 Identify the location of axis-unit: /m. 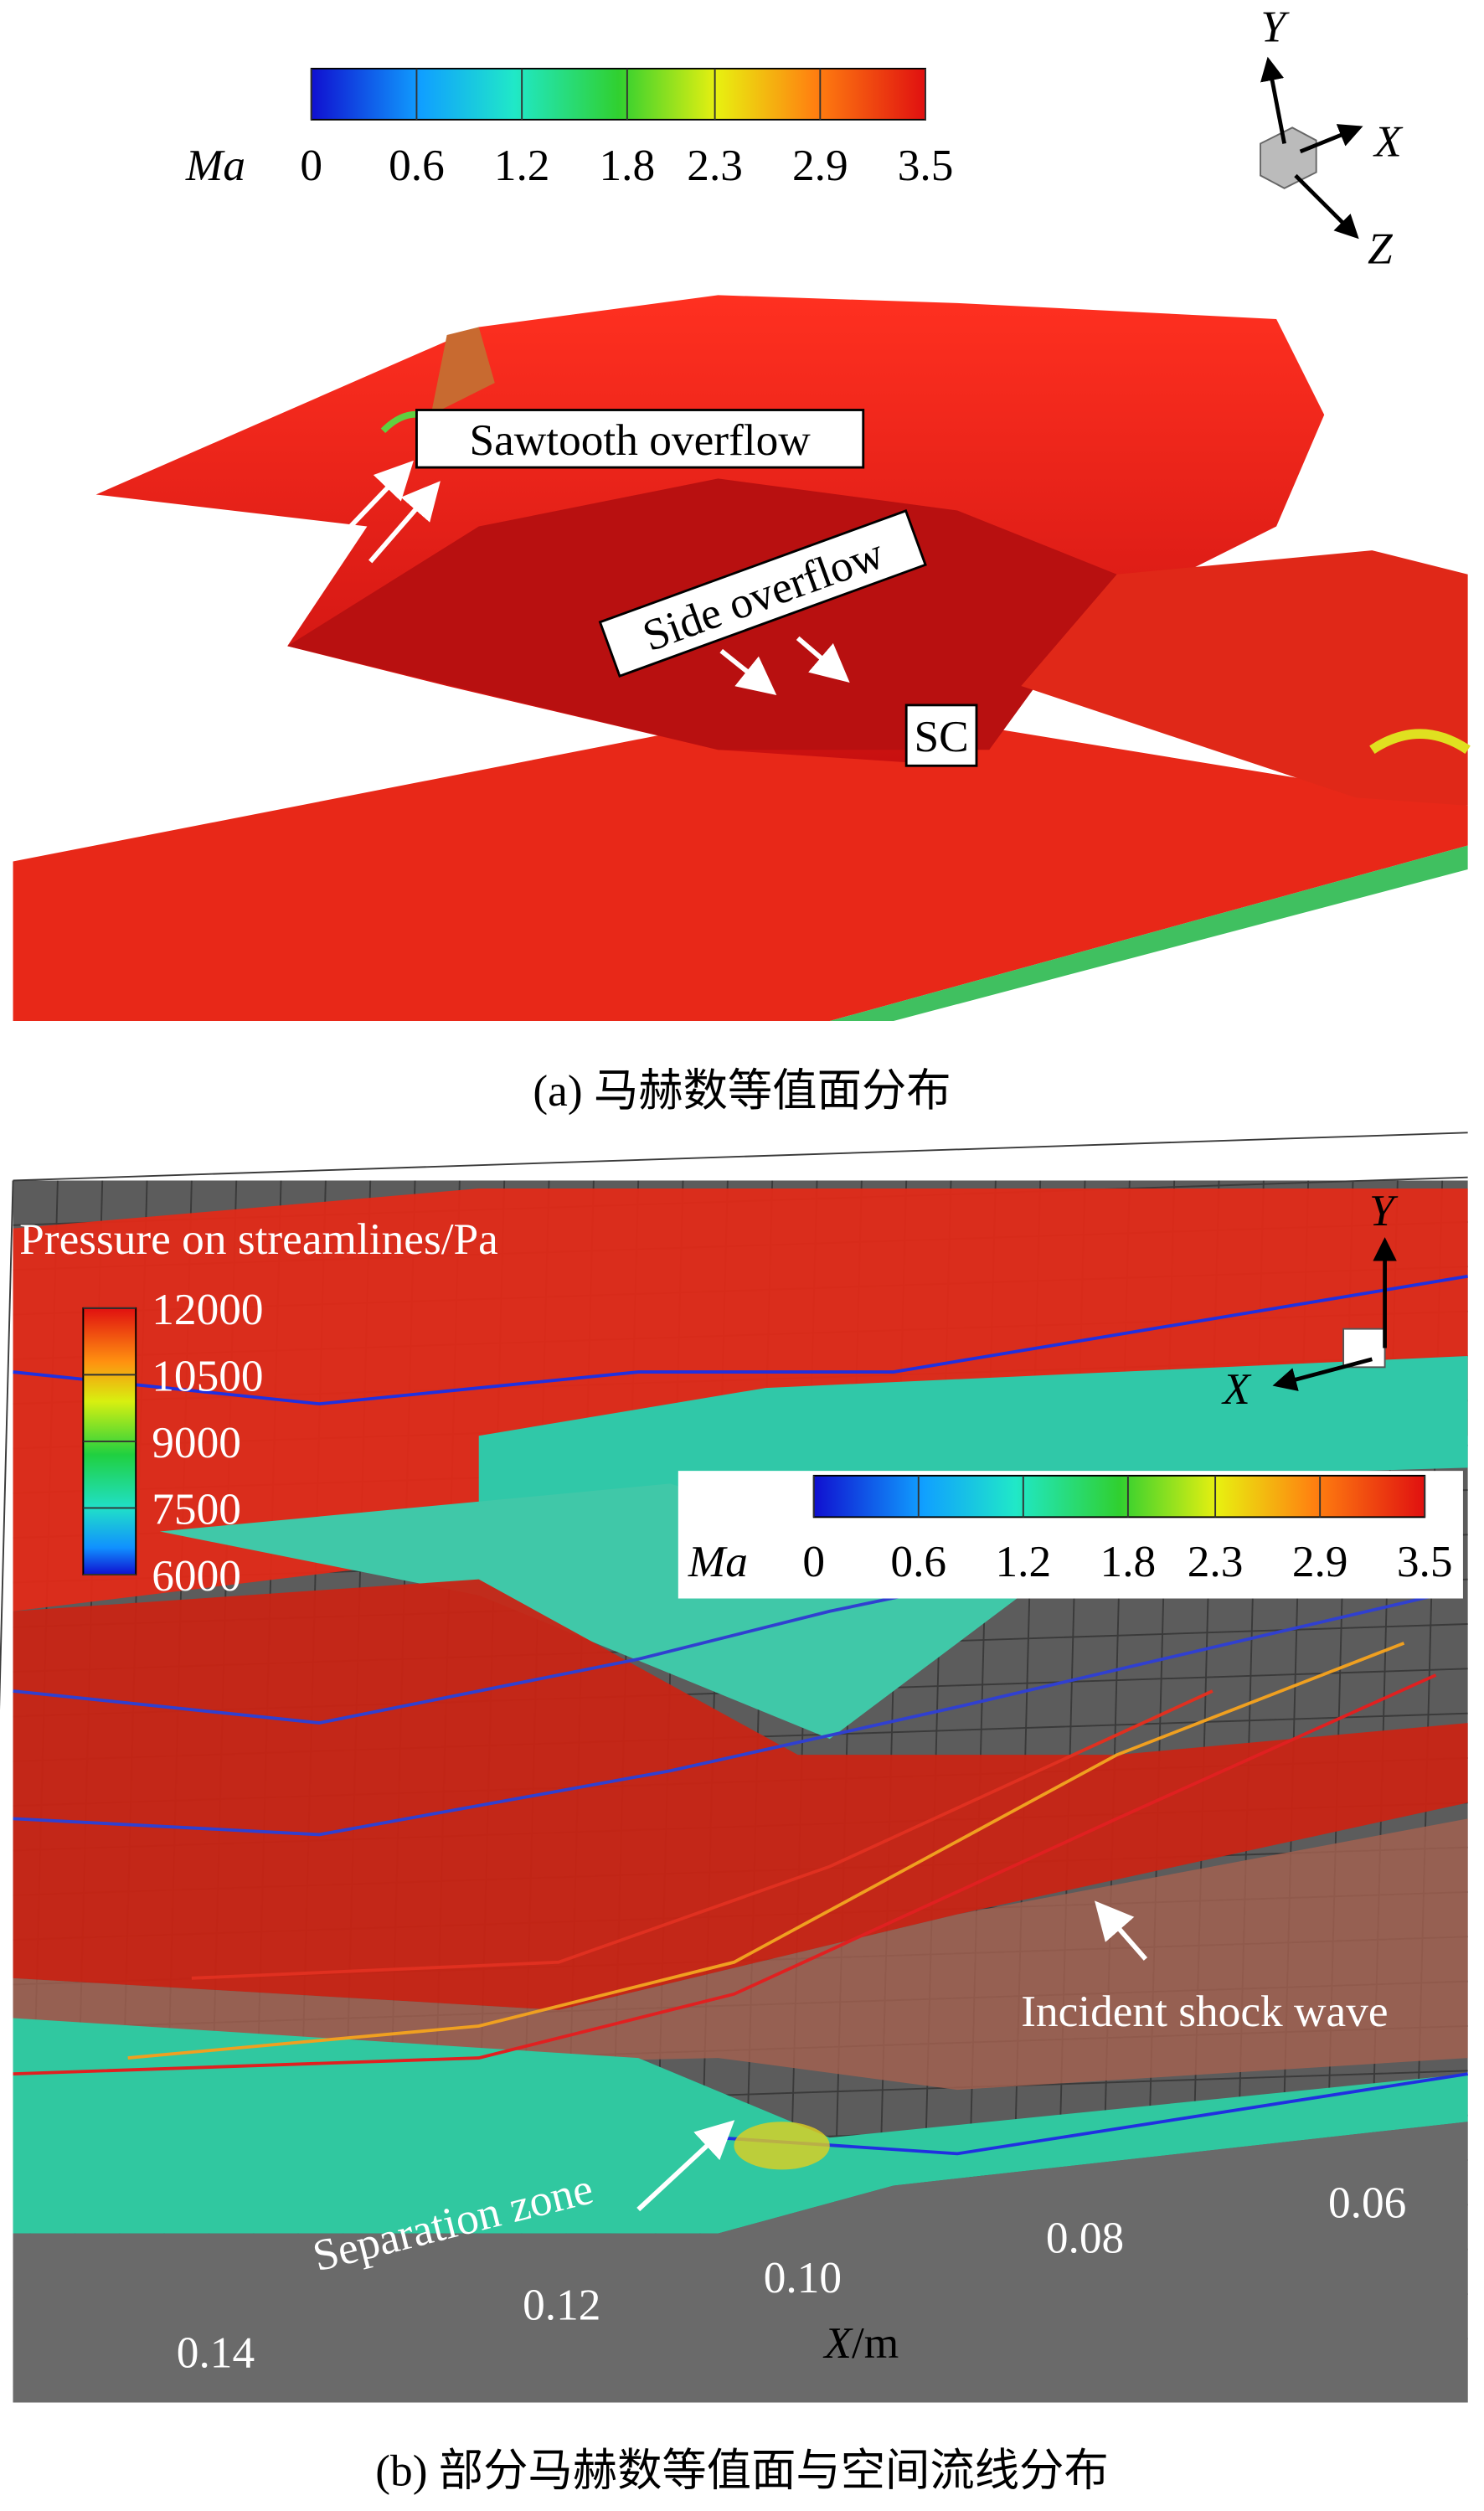
(875, 2343).